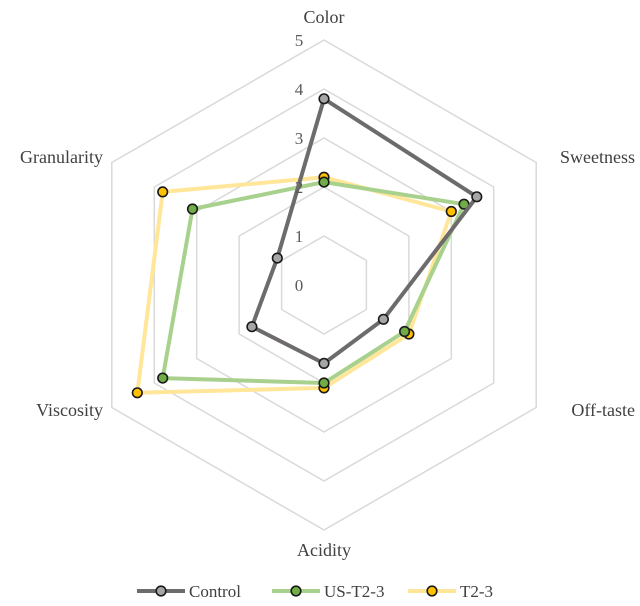  I want to click on axis-label-viscosity: Viscosity, so click(69, 410).